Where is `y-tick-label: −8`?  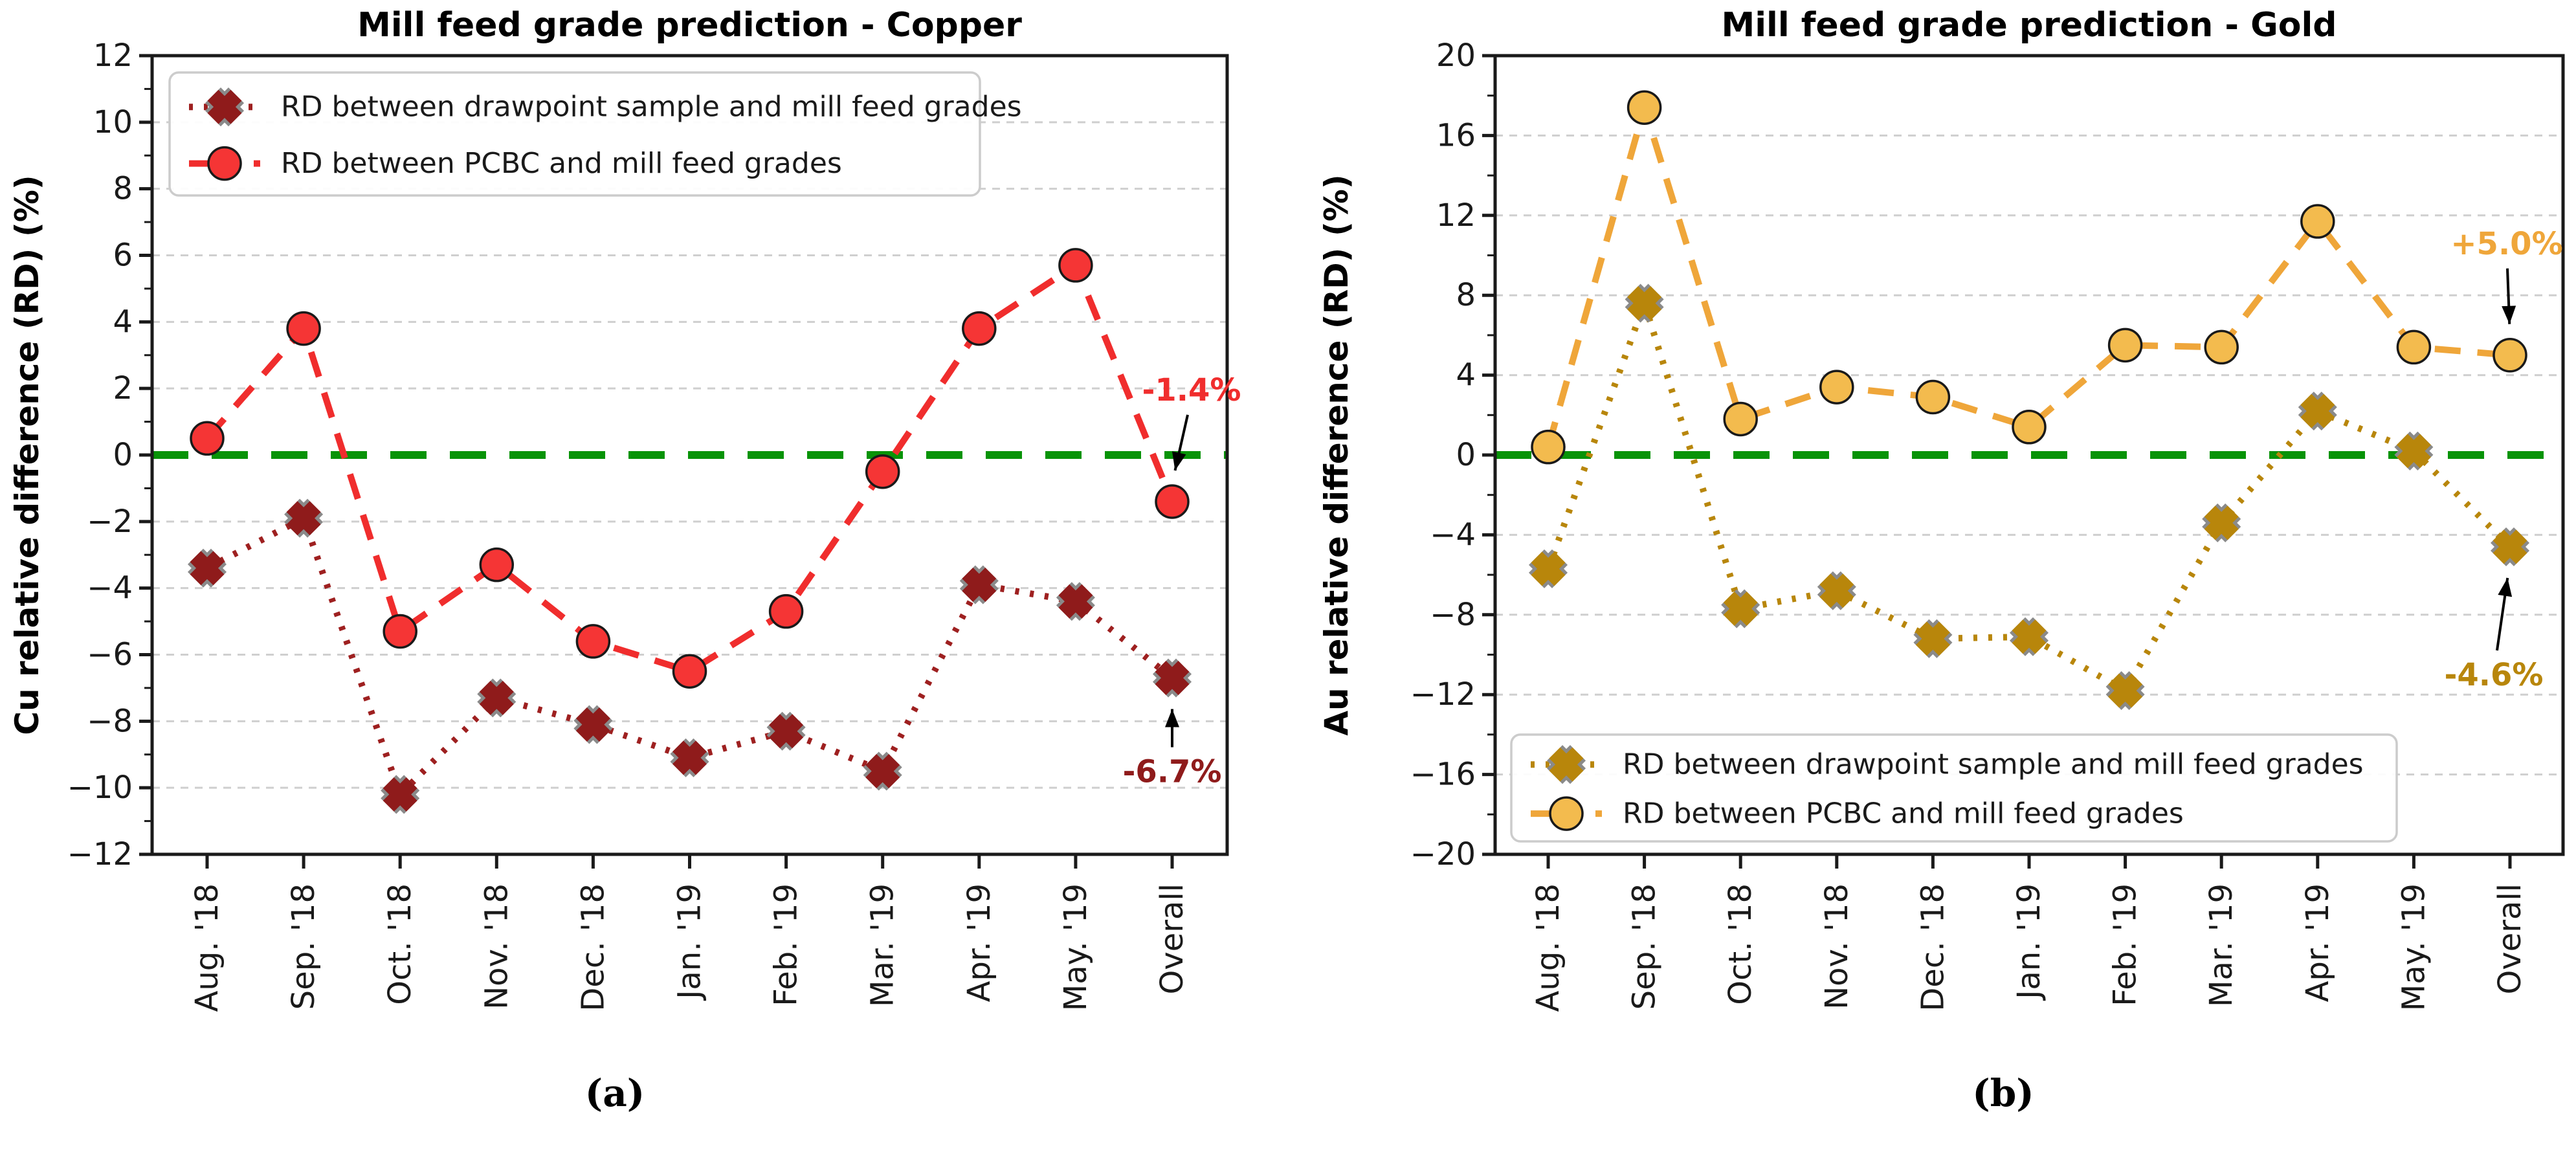 y-tick-label: −8 is located at coordinates (1453, 615).